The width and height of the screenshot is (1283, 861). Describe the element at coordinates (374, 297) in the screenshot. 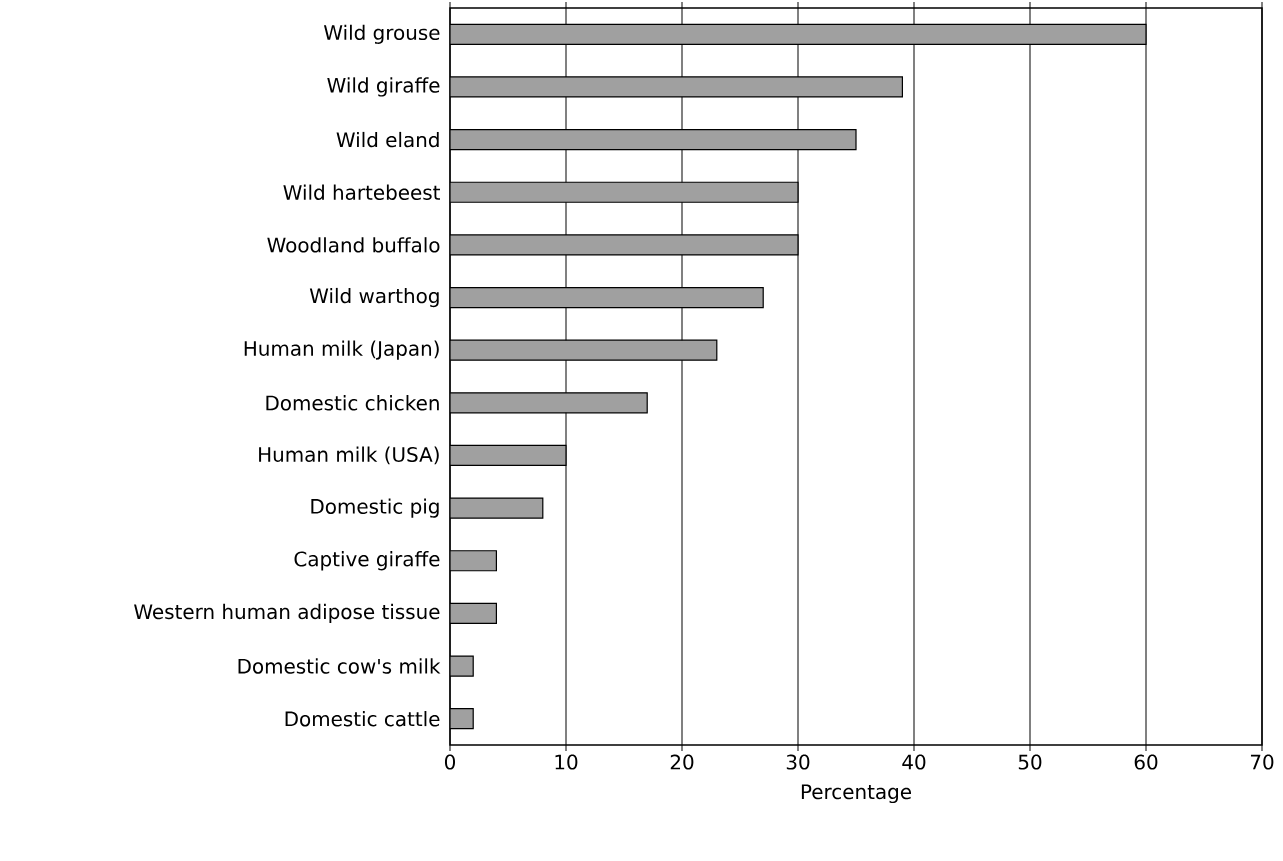

I see `y-tick-label: Wild warthog` at that location.